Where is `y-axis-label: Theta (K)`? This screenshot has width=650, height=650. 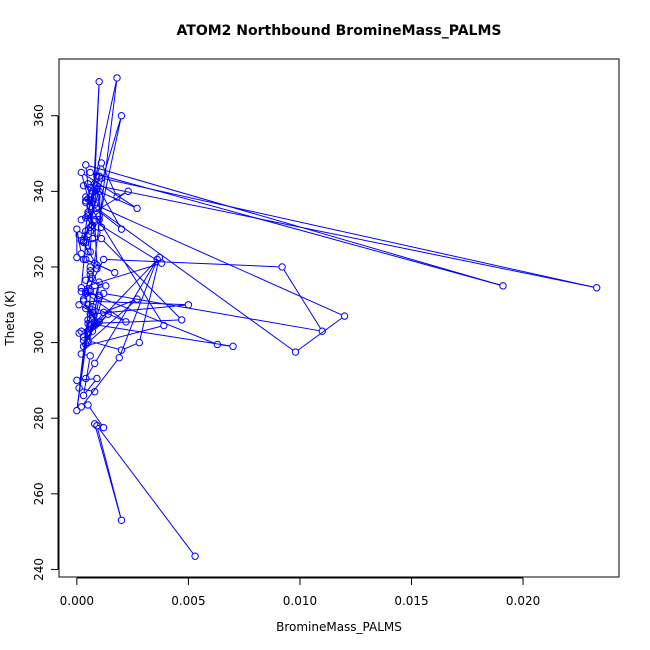
y-axis-label: Theta (K) is located at coordinates (10, 318).